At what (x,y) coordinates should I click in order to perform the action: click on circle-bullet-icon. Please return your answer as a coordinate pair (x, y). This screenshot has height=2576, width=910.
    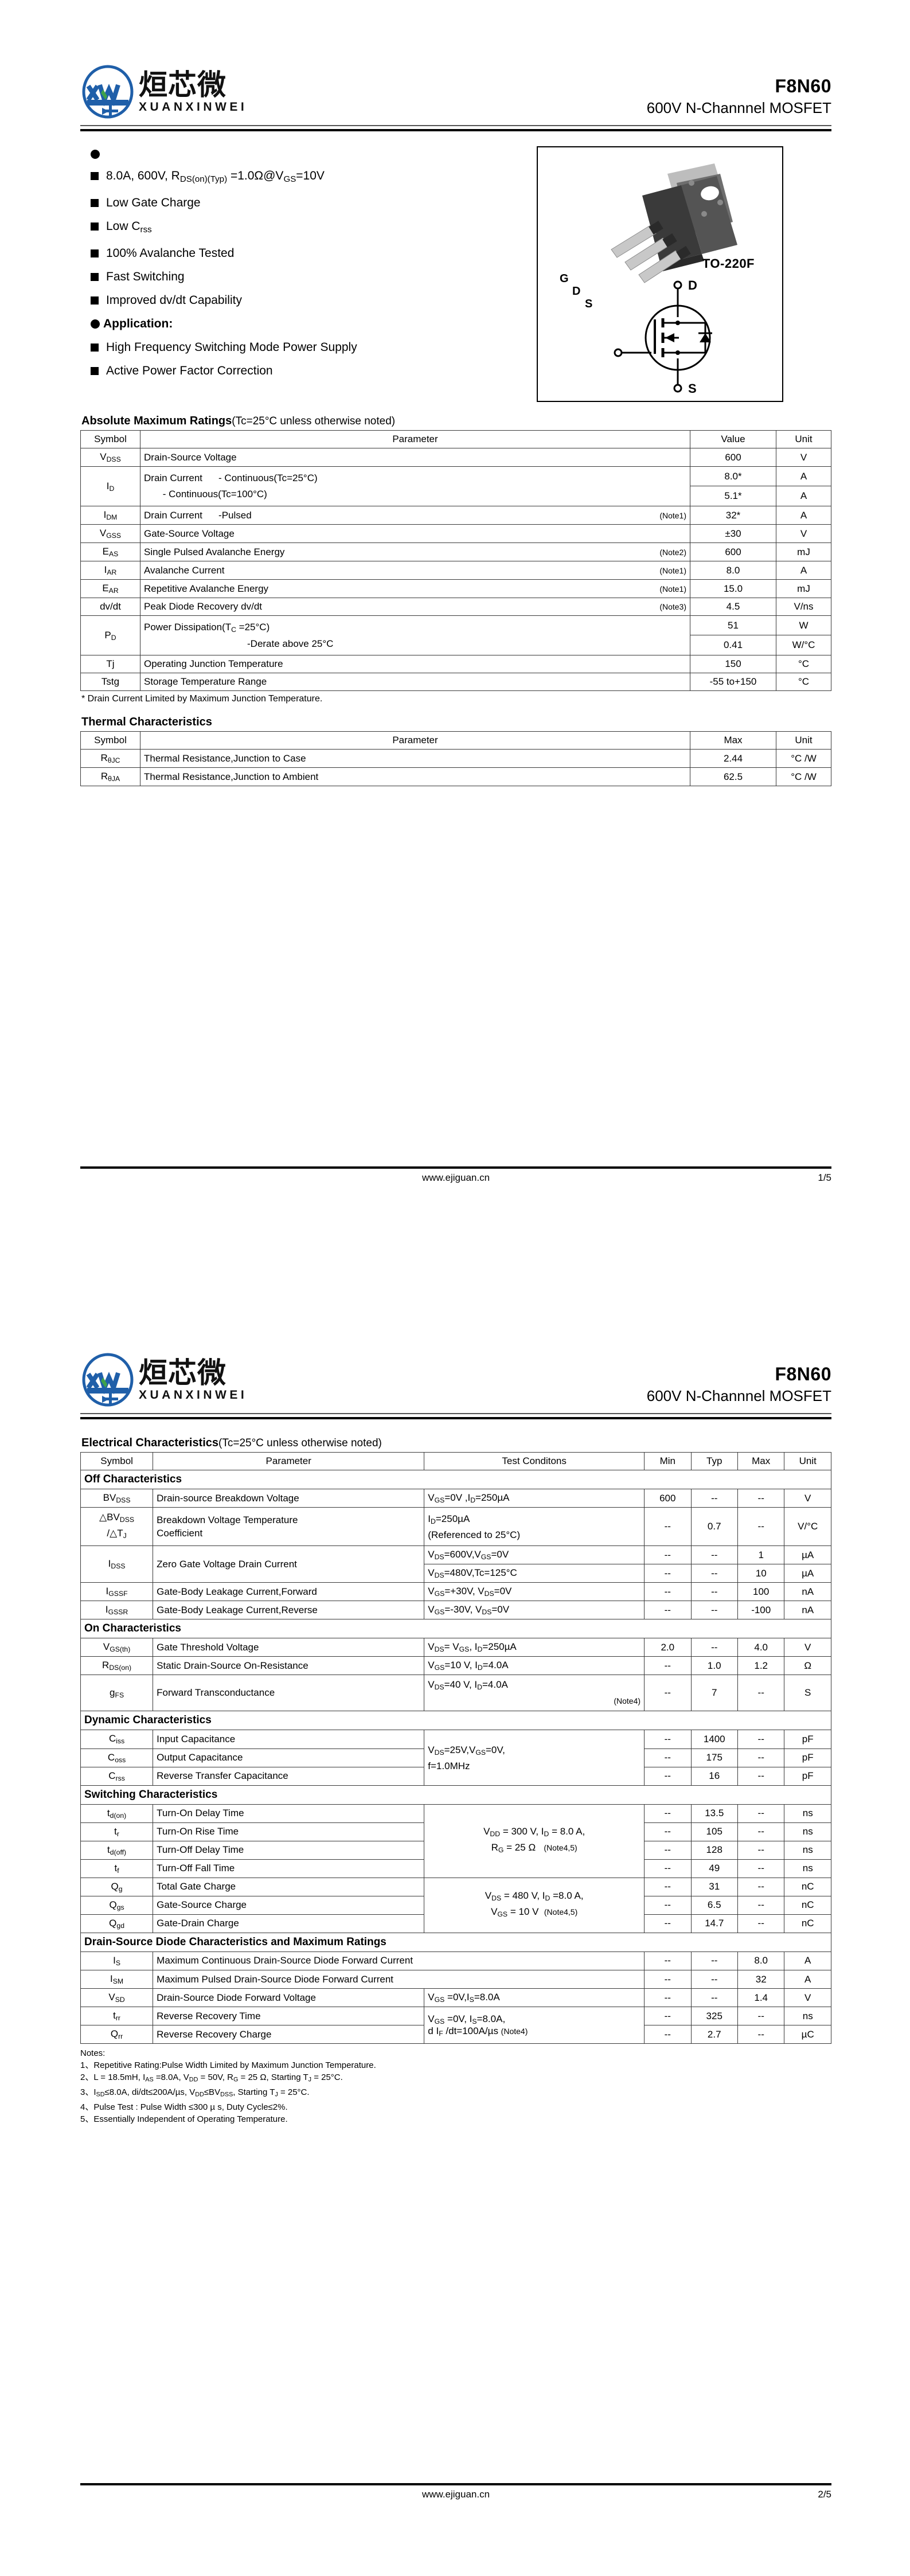
    Looking at the image, I should click on (96, 324).